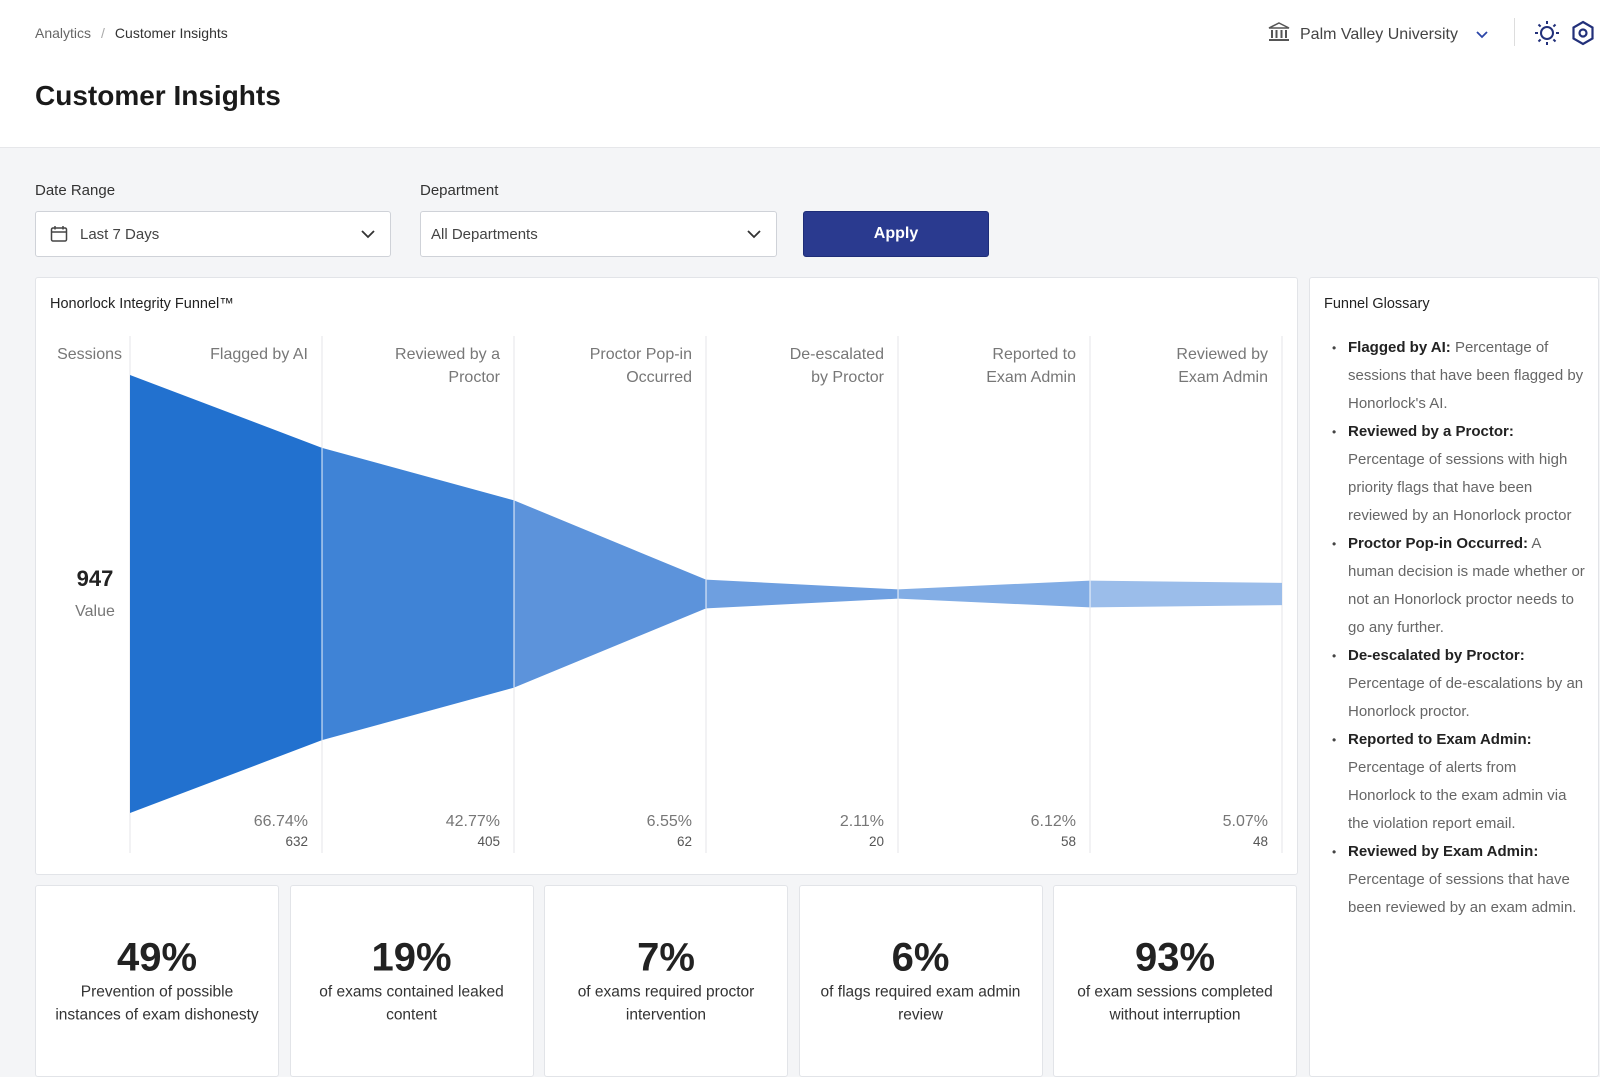 This screenshot has width=1600, height=1077. I want to click on funnel-title: Honorlock Integrity Funnel™, so click(142, 304).